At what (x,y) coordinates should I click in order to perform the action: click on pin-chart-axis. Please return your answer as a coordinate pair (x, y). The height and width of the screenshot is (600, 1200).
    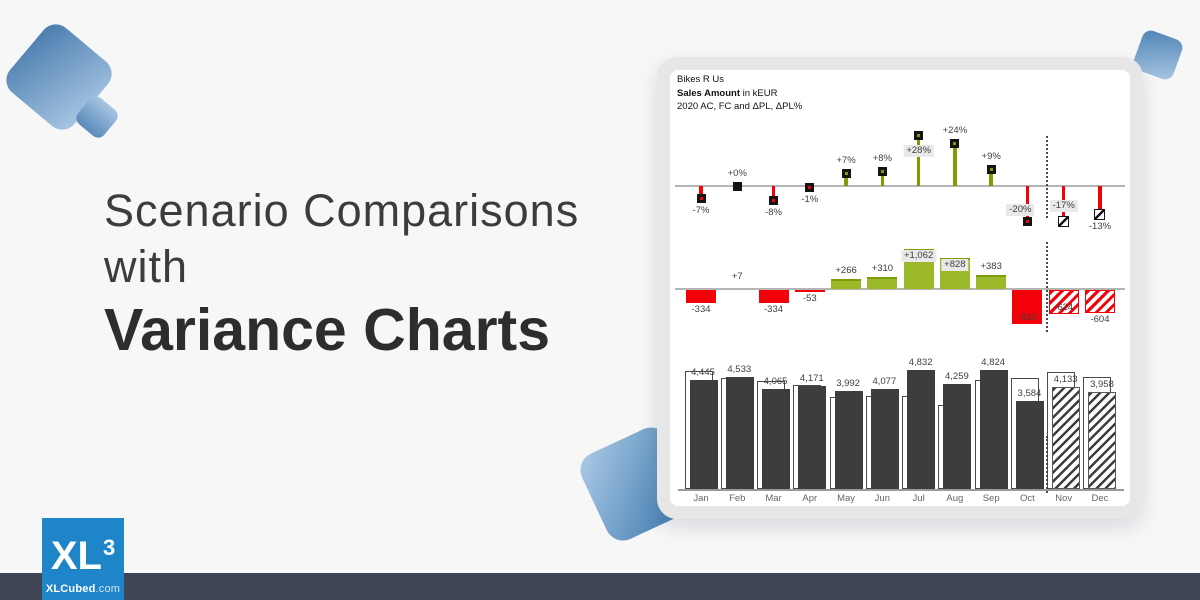
    Looking at the image, I should click on (900, 186).